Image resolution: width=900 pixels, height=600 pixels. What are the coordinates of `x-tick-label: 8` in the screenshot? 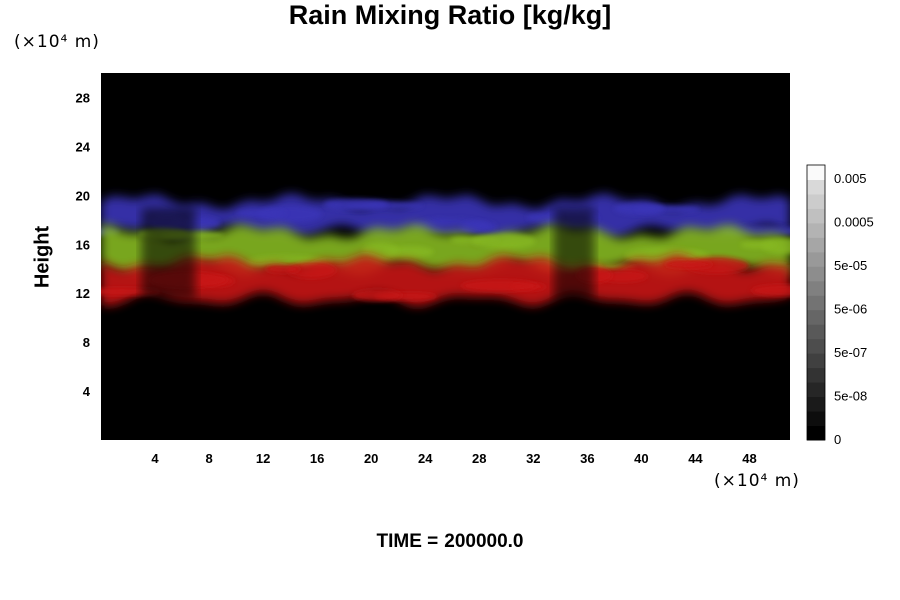 It's located at (208, 458).